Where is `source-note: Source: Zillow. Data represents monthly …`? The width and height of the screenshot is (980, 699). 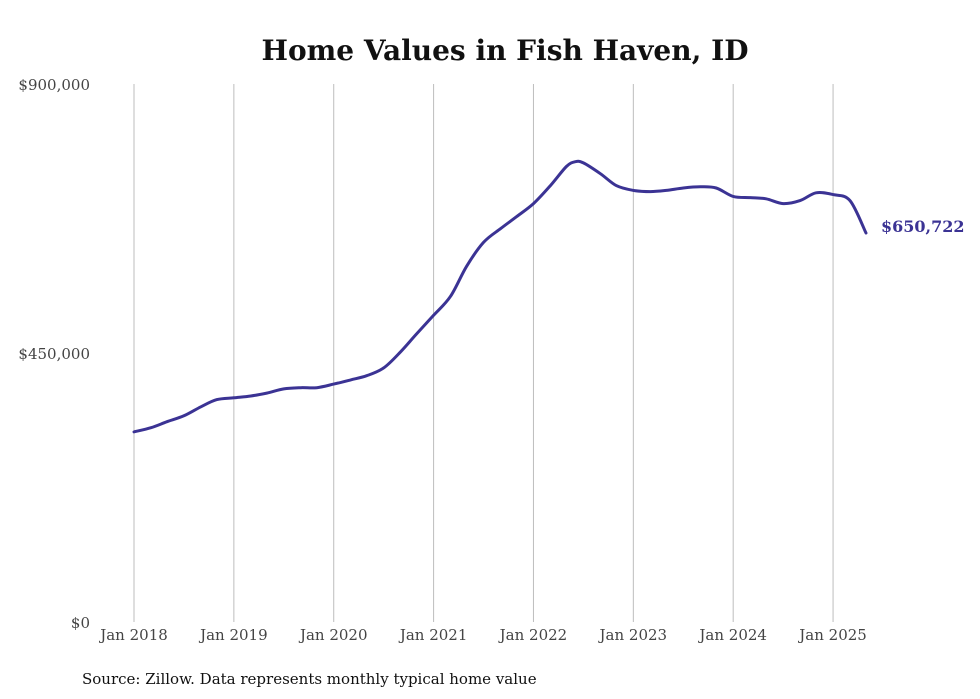 source-note: Source: Zillow. Data represents monthly … is located at coordinates (309, 679).